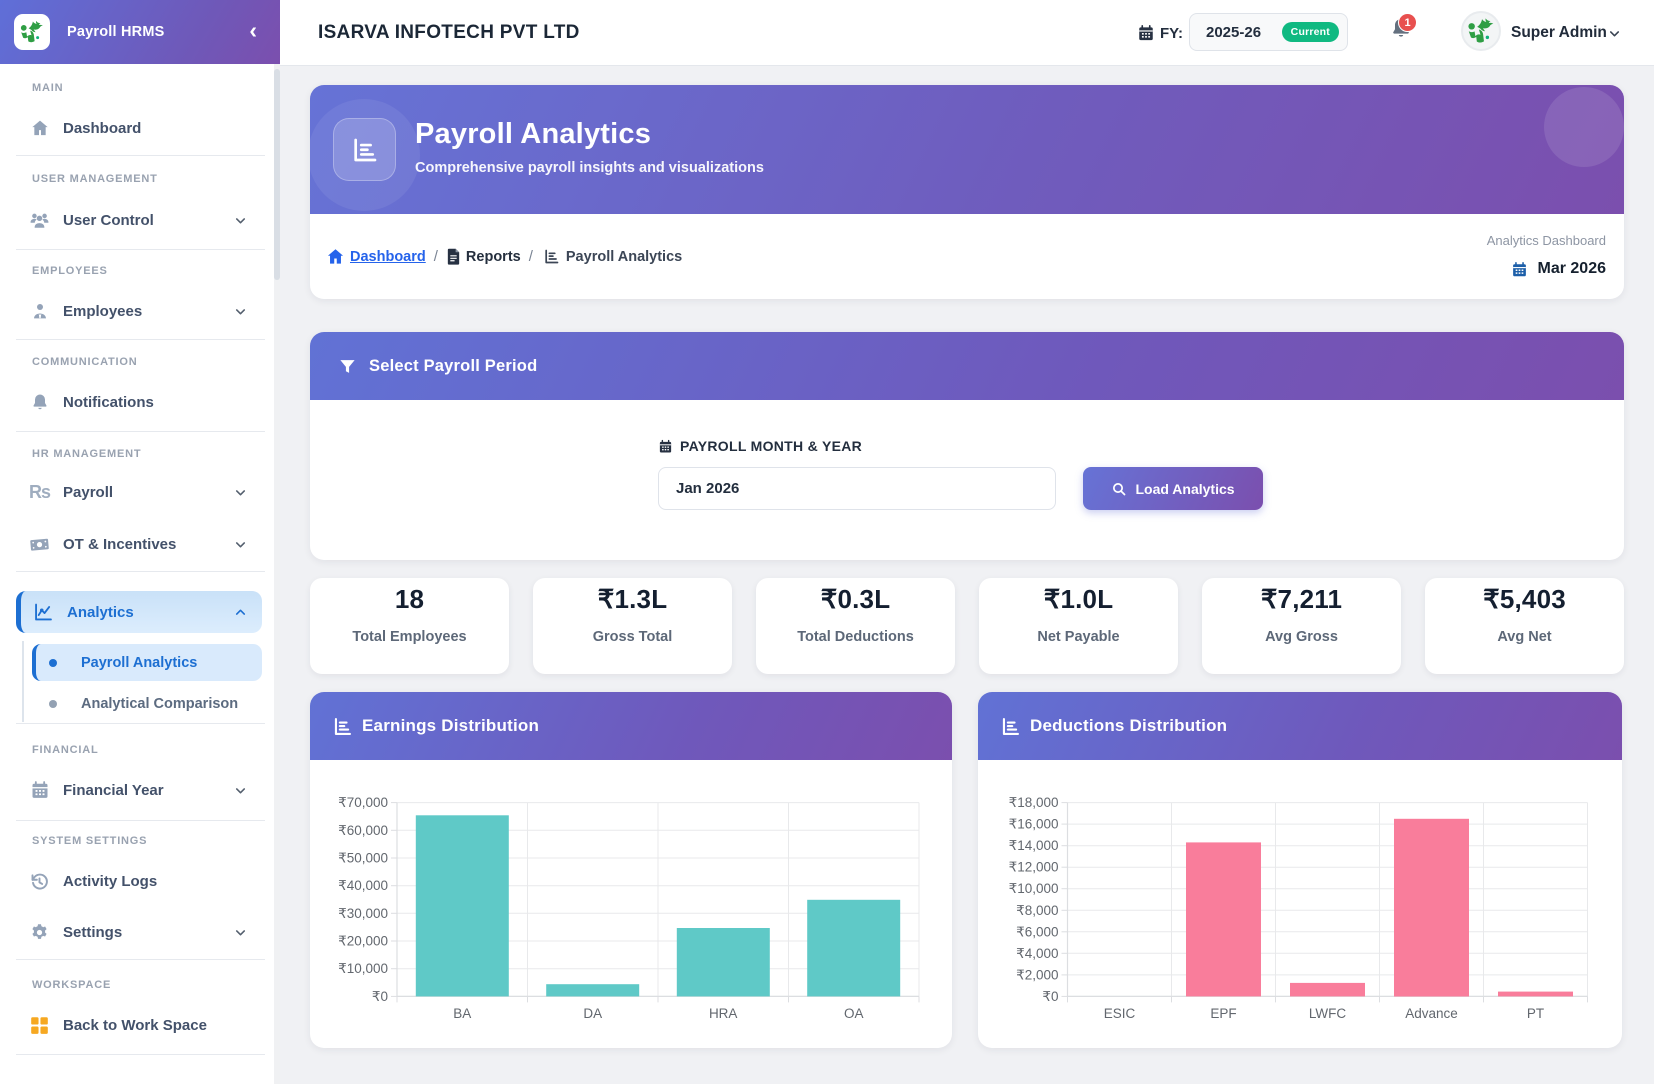 This screenshot has height=1084, width=1654. Describe the element at coordinates (854, 1013) in the screenshot. I see `svg-text: OA` at that location.